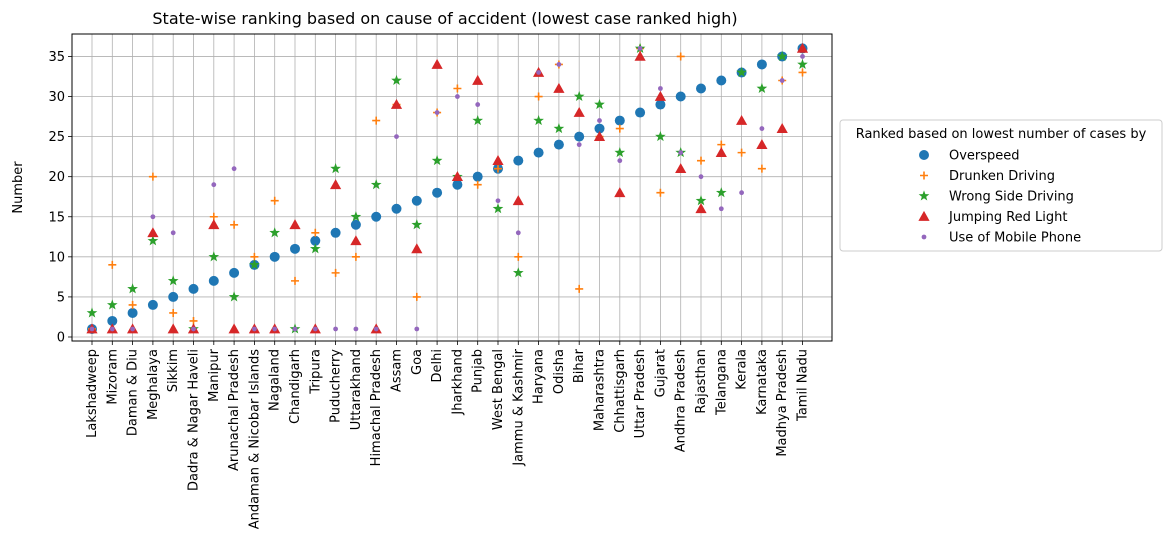 The image size is (1170, 552). Describe the element at coordinates (60, 197) in the screenshot. I see `y-axis-ticks: 0 5 10 15 20 25 30 35` at that location.